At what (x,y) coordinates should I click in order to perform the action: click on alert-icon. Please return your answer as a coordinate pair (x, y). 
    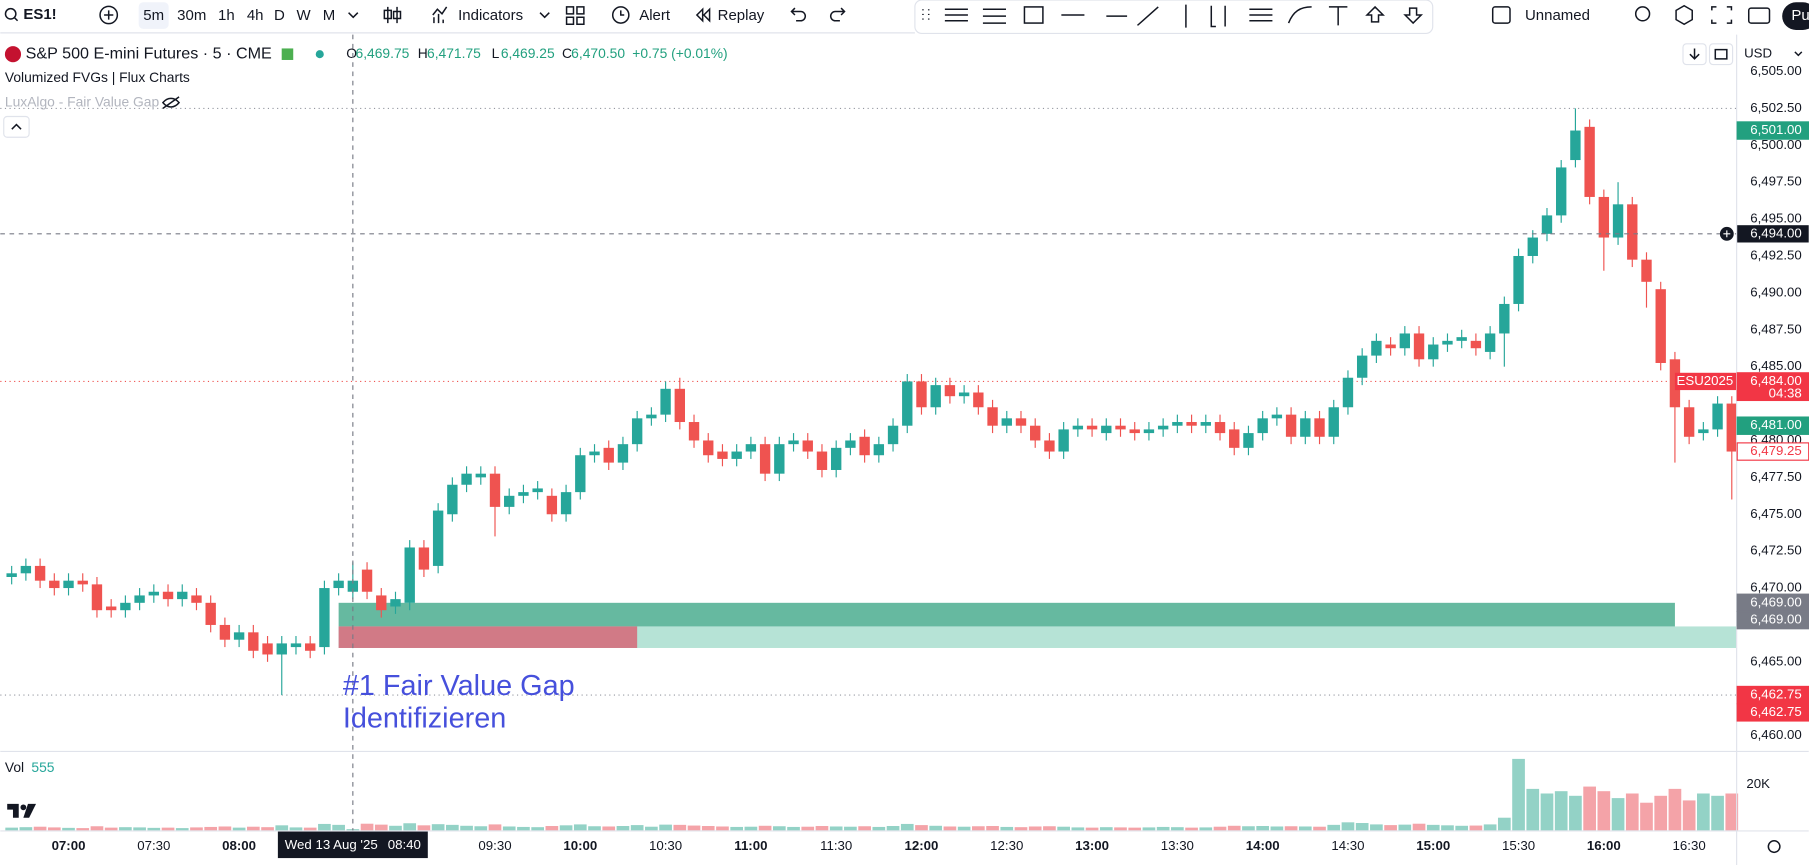
    Looking at the image, I should click on (620, 15).